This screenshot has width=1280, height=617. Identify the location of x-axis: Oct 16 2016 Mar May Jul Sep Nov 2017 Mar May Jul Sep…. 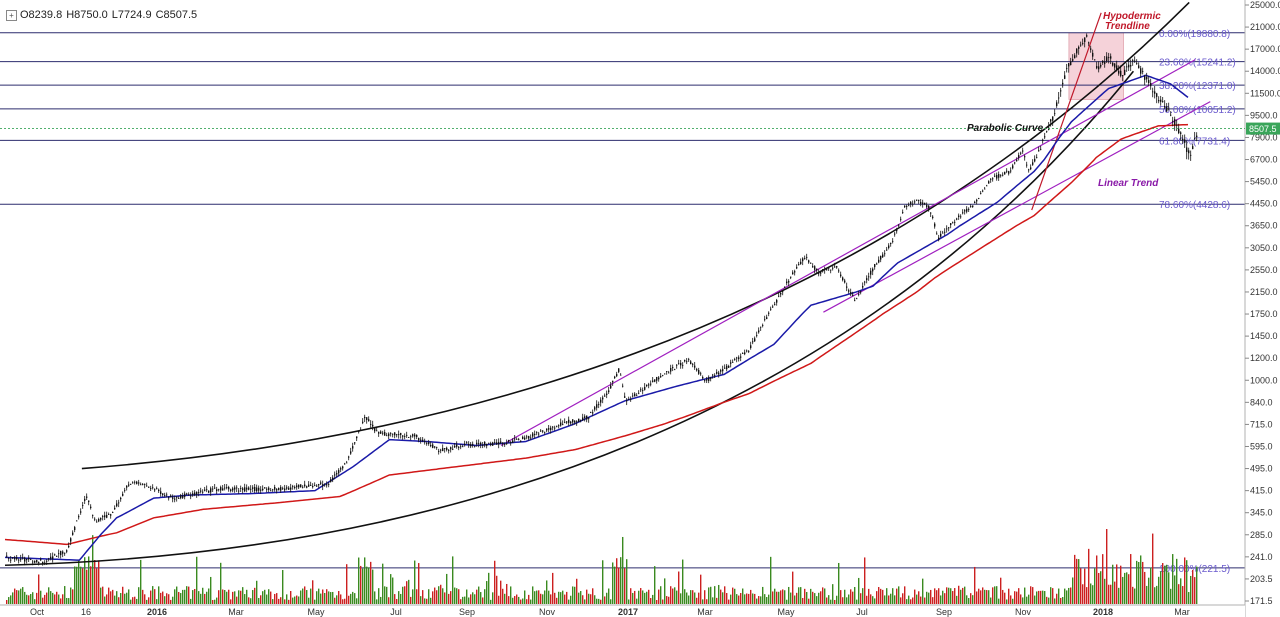
(622, 610).